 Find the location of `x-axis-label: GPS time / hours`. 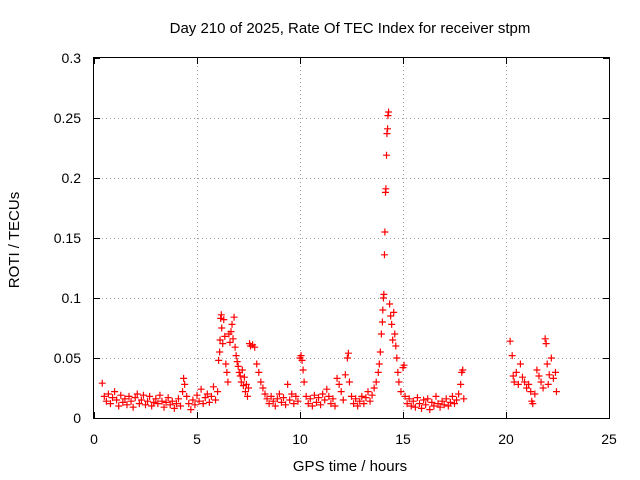

x-axis-label: GPS time / hours is located at coordinates (350, 466).